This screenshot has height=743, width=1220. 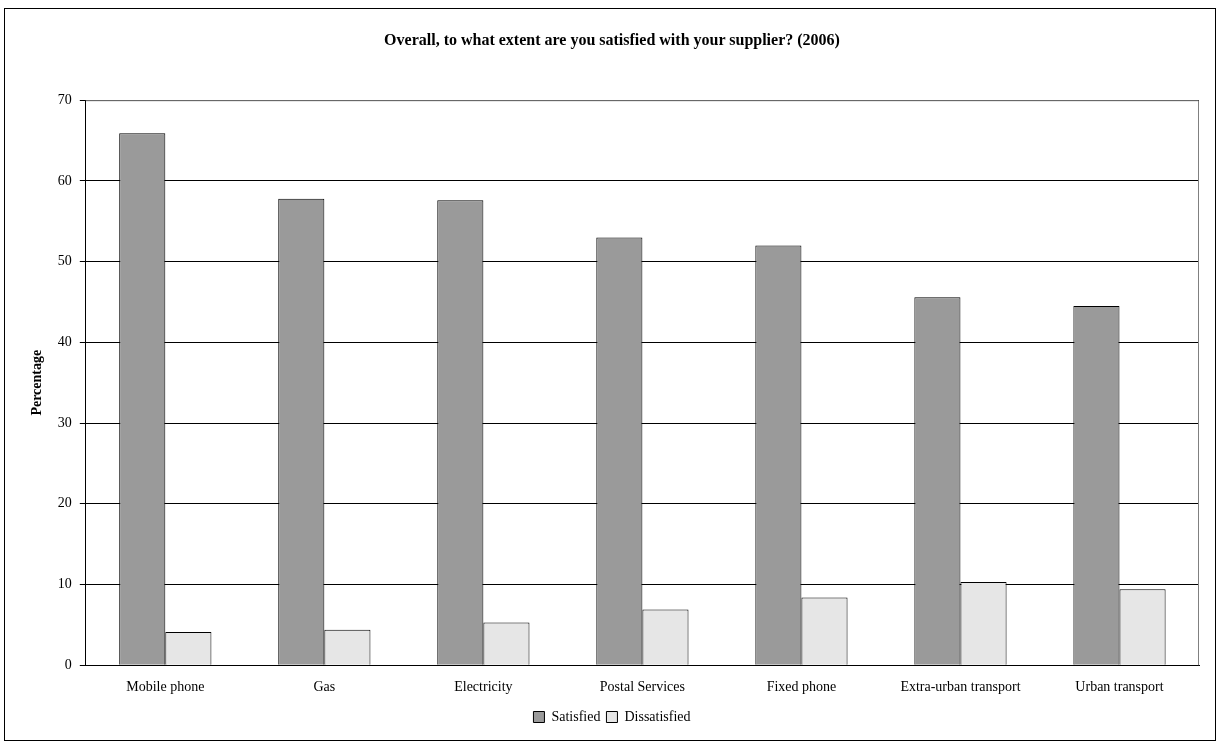 What do you see at coordinates (68, 664) in the screenshot?
I see `y-tick-label: 0` at bounding box center [68, 664].